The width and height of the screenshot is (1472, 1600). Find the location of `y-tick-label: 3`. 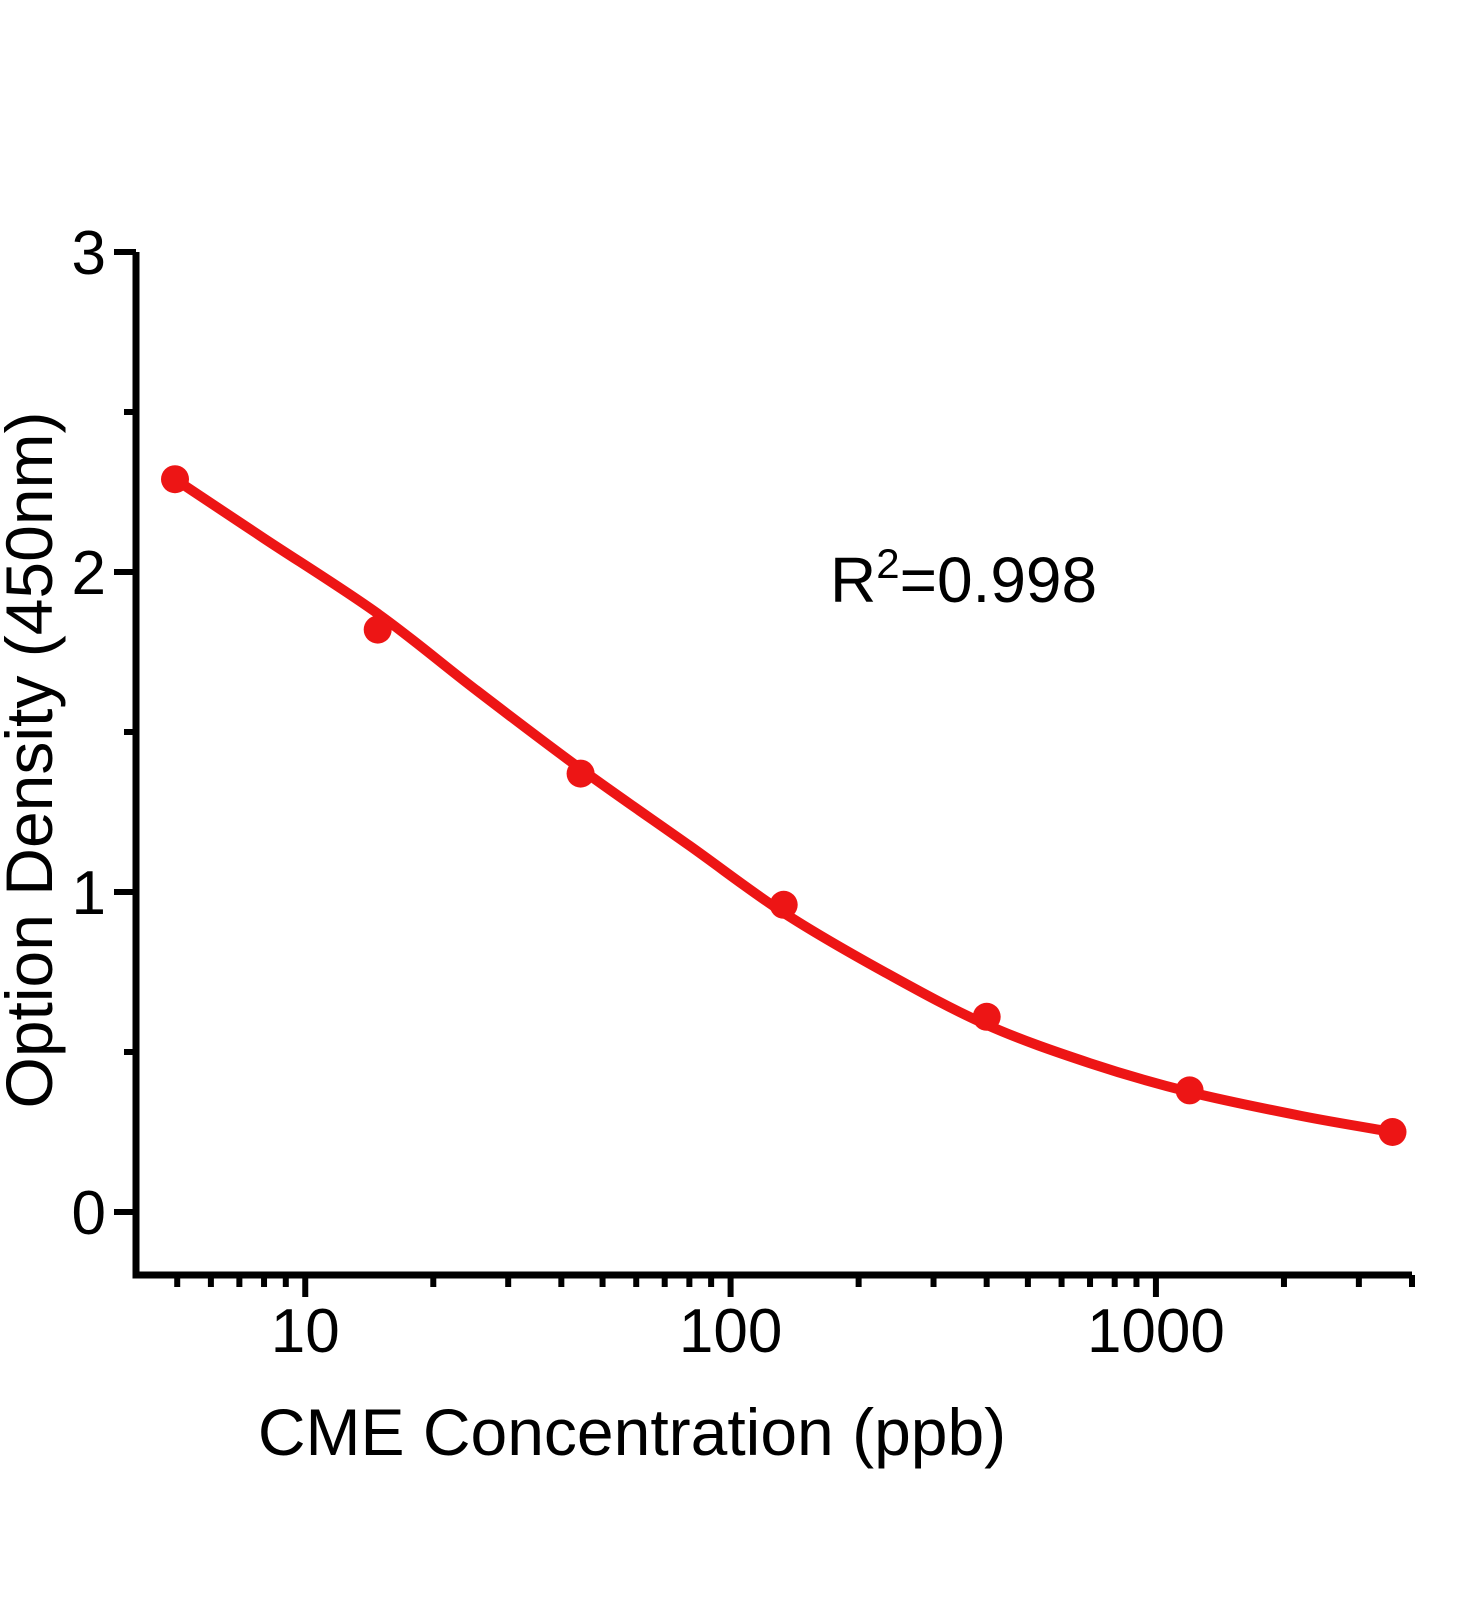

y-tick-label: 3 is located at coordinates (89, 253).